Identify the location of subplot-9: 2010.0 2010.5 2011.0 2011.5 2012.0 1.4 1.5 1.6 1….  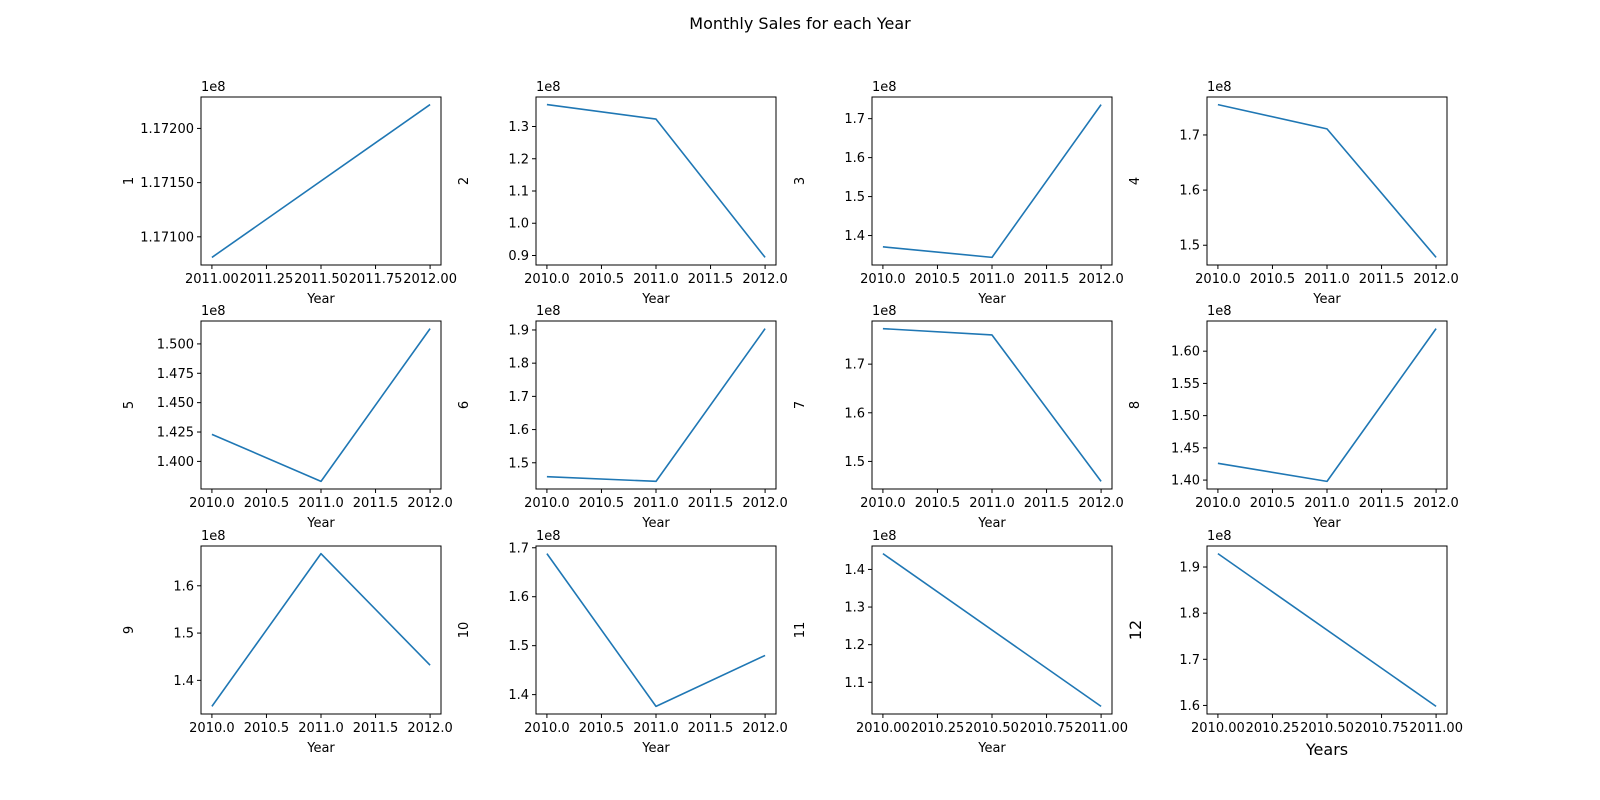
(287, 642).